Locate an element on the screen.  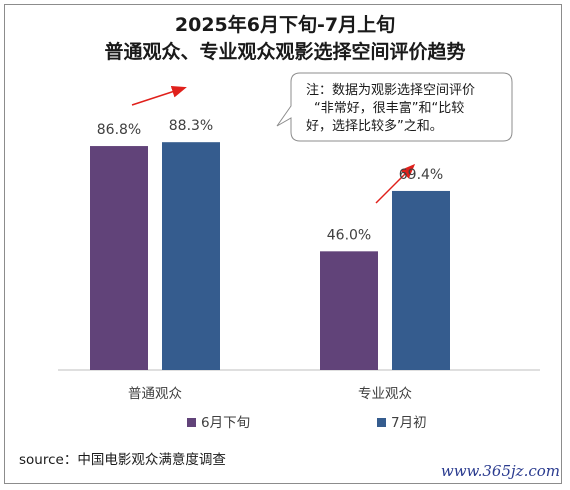
trend-arrow-general is located at coordinates (159, 96).